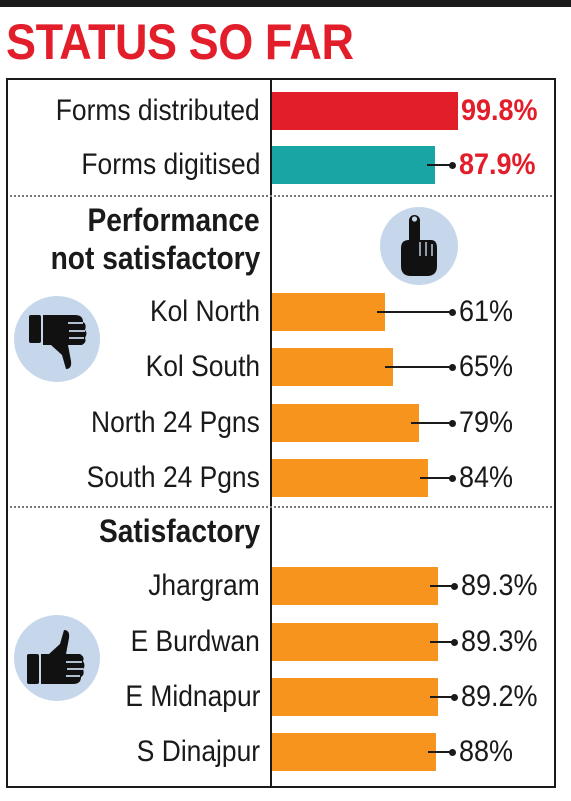 This screenshot has height=801, width=571. I want to click on data-label-south-24-pgns: 84%, so click(486, 477).